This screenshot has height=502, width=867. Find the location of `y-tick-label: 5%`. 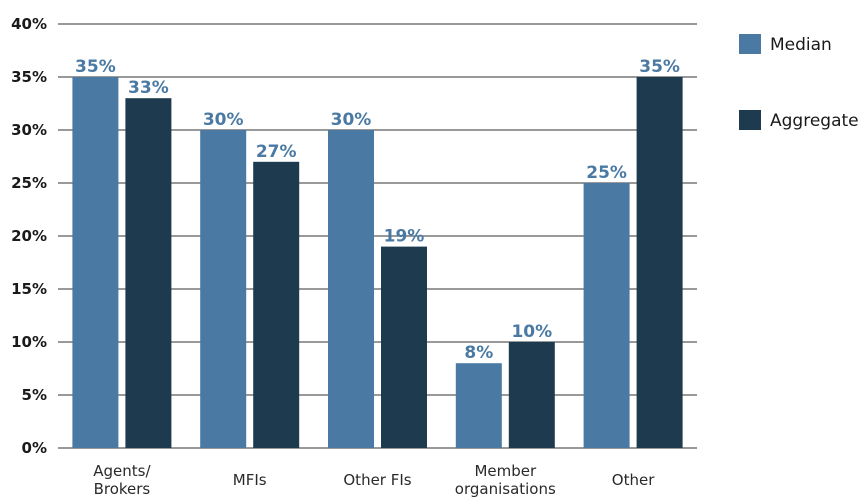

y-tick-label: 5% is located at coordinates (34, 395).